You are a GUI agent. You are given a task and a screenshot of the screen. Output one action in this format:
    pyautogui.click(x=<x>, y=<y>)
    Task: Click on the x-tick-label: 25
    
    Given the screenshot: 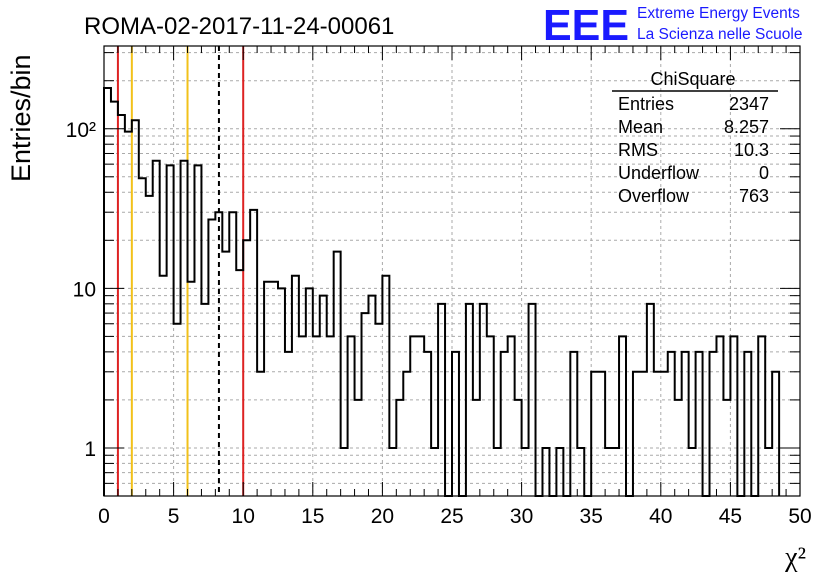 What is the action you would take?
    pyautogui.click(x=451, y=516)
    